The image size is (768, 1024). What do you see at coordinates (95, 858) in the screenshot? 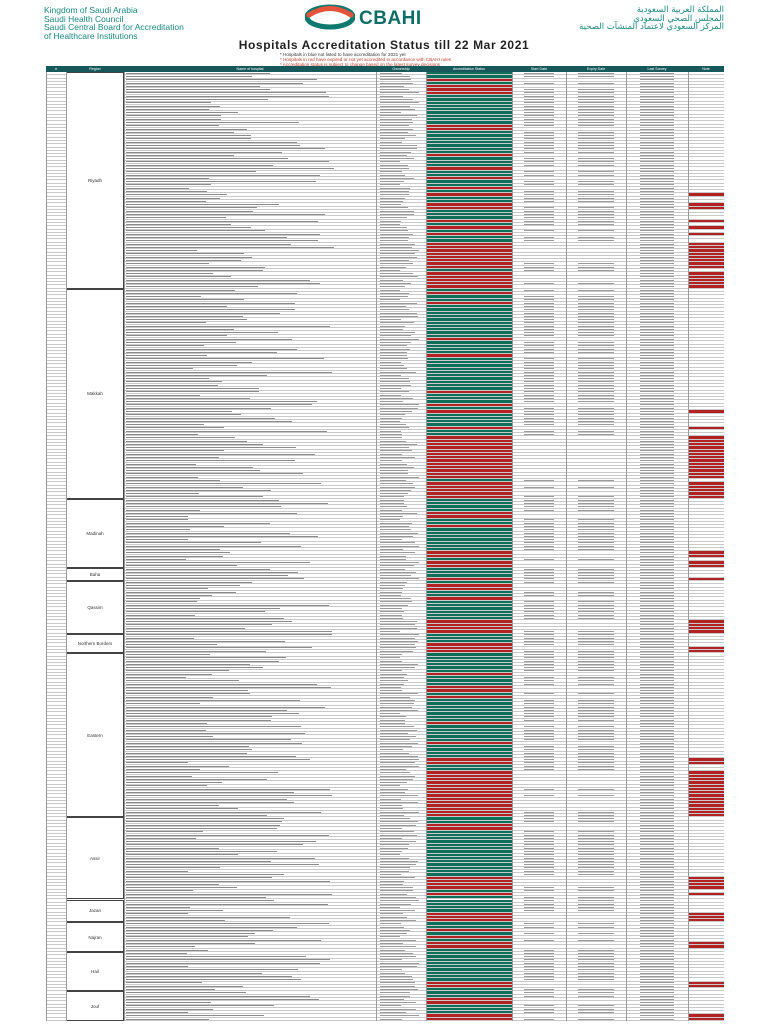
I see `region-cell: Assir` at bounding box center [95, 858].